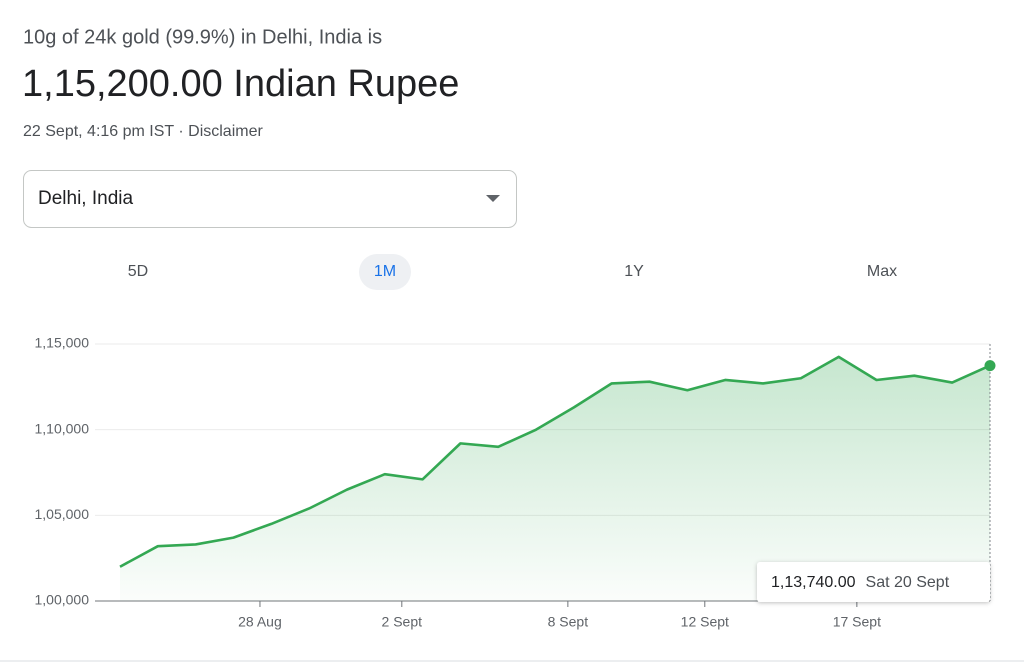 The image size is (1024, 664). Describe the element at coordinates (225, 131) in the screenshot. I see `disclaimer: Disclaimer` at that location.